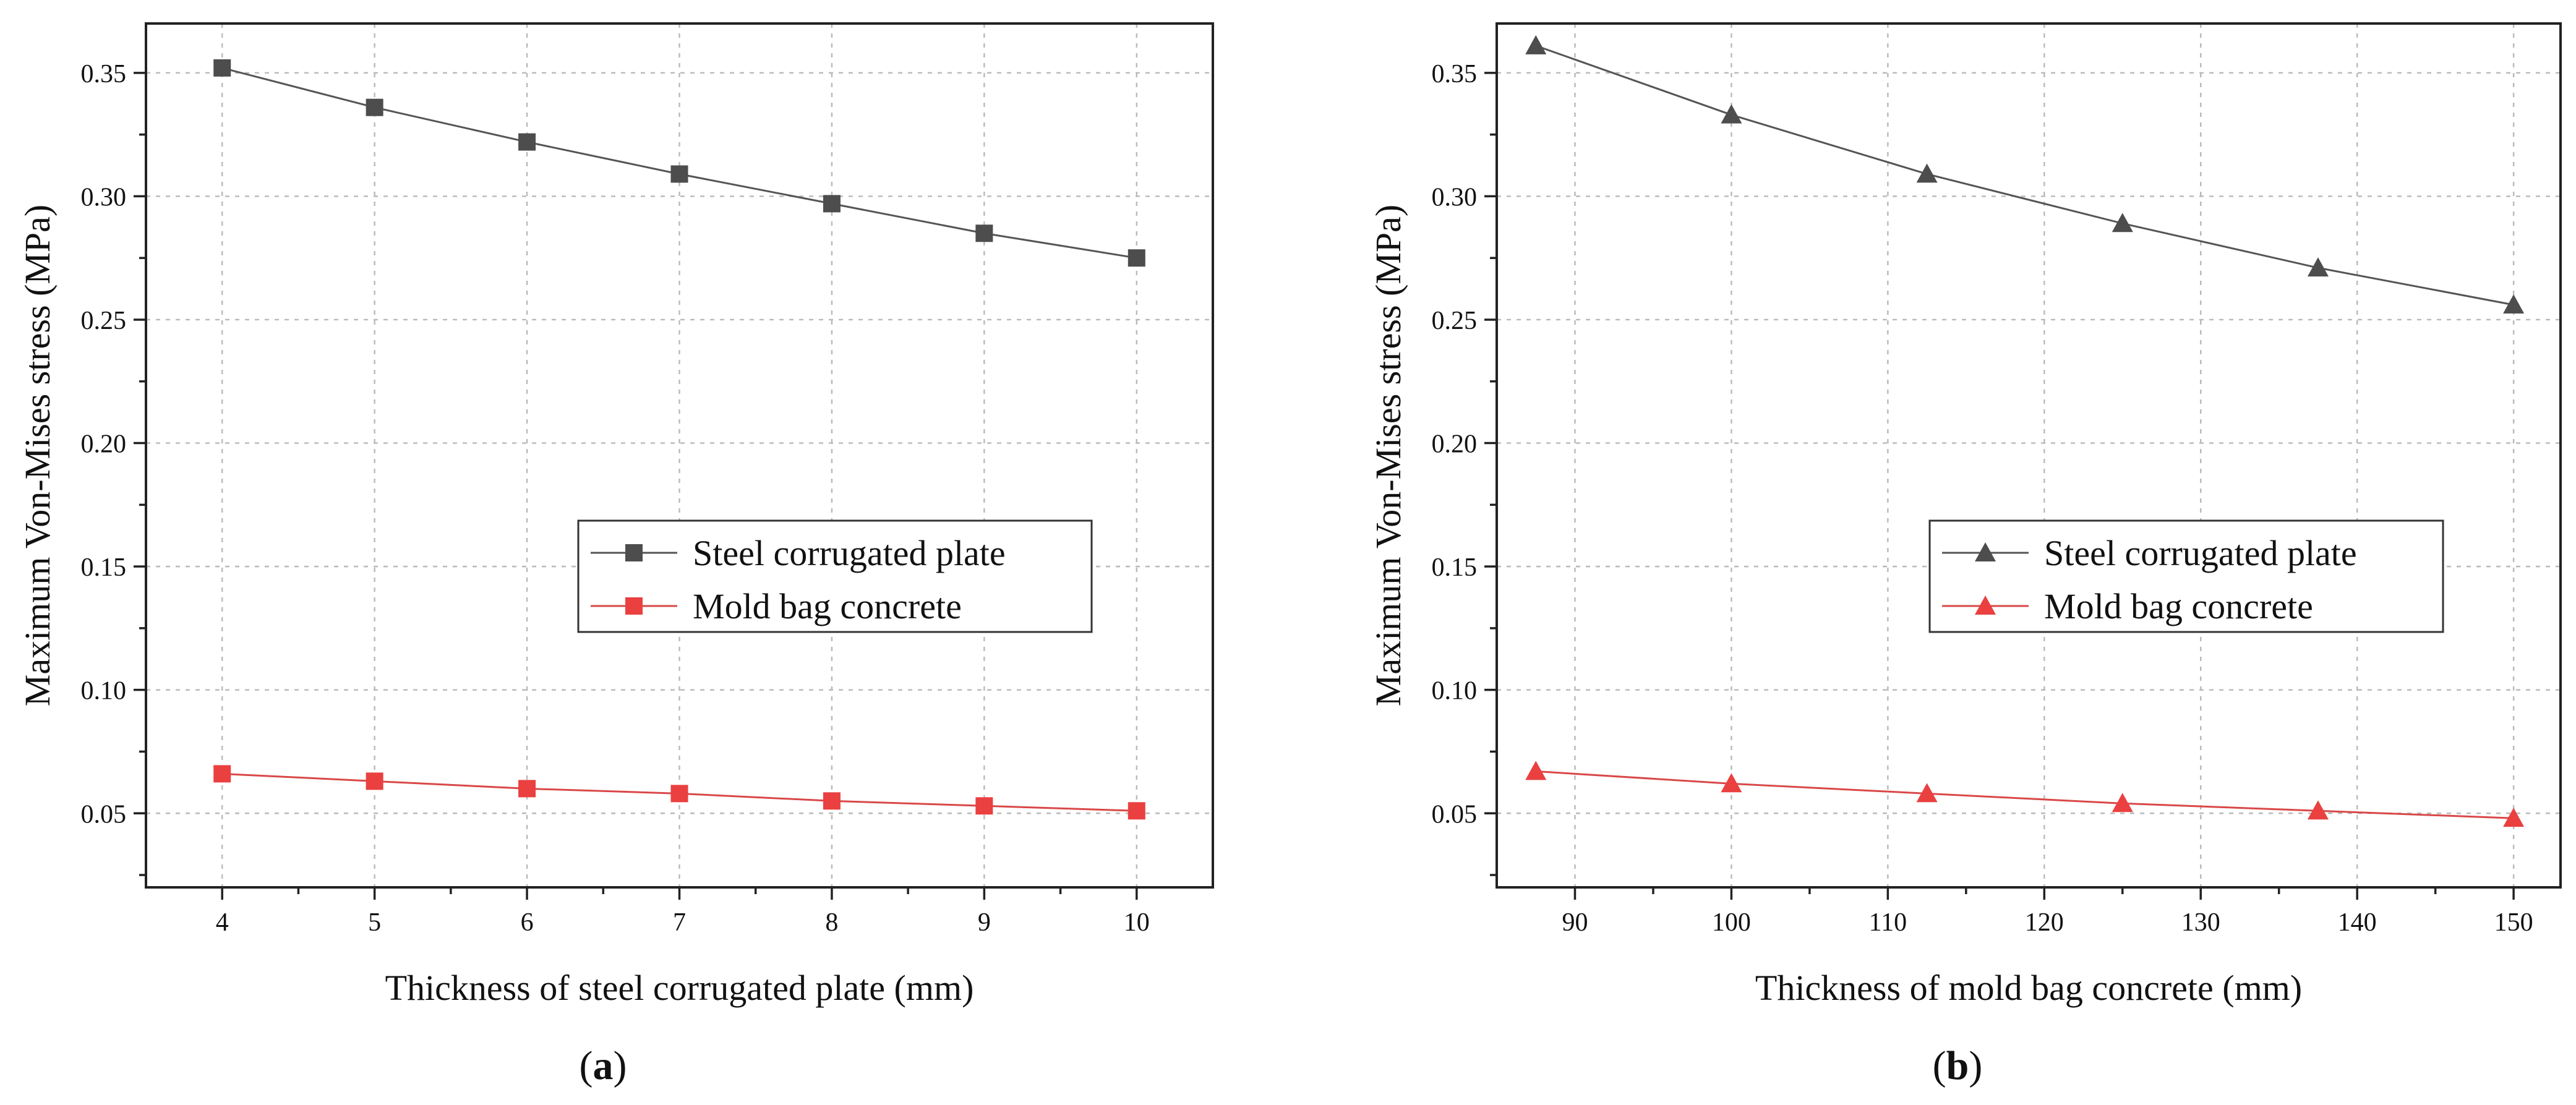 This screenshot has width=2576, height=1105. I want to click on x-tick-label: 8, so click(831, 922).